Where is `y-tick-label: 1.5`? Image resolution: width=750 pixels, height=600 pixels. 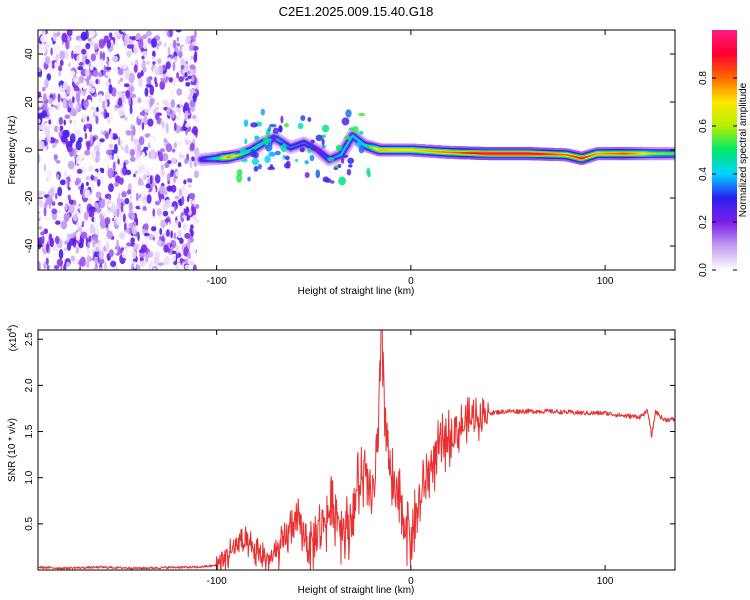
y-tick-label: 1.5 is located at coordinates (29, 431).